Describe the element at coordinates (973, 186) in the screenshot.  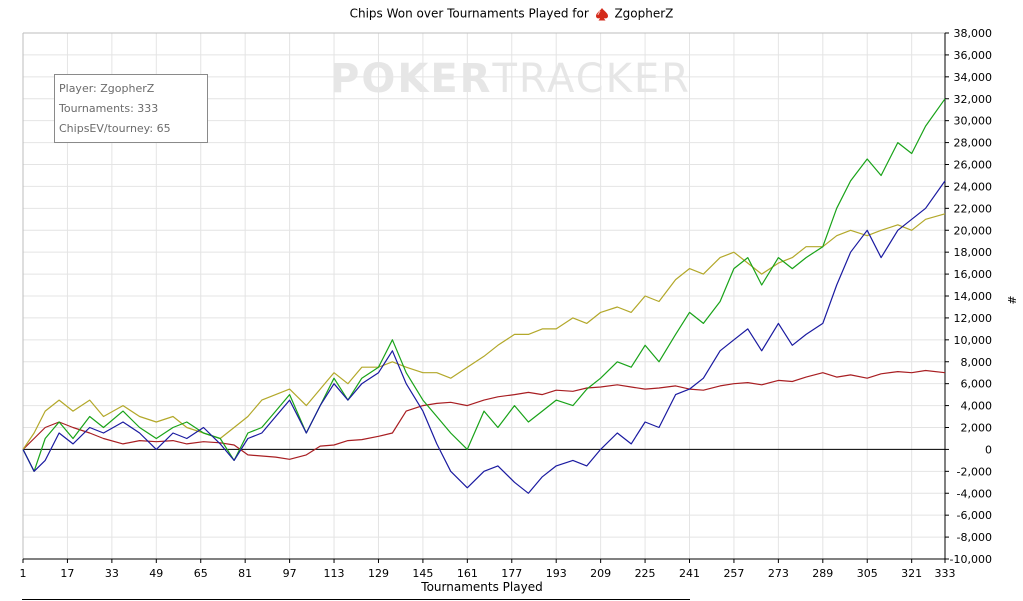
I see `y-tick-label: 24,000` at that location.